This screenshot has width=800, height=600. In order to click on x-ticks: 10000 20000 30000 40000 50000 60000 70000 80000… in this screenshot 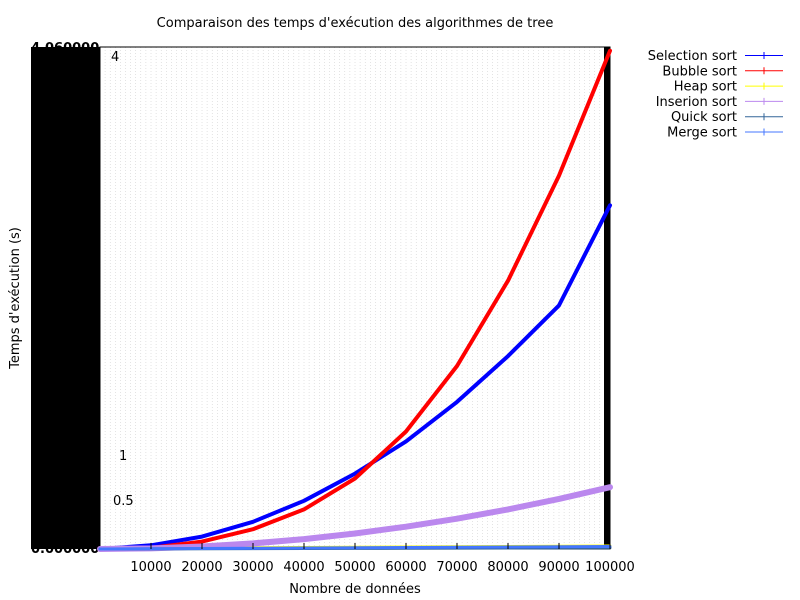, I will do `click(382, 559)`.